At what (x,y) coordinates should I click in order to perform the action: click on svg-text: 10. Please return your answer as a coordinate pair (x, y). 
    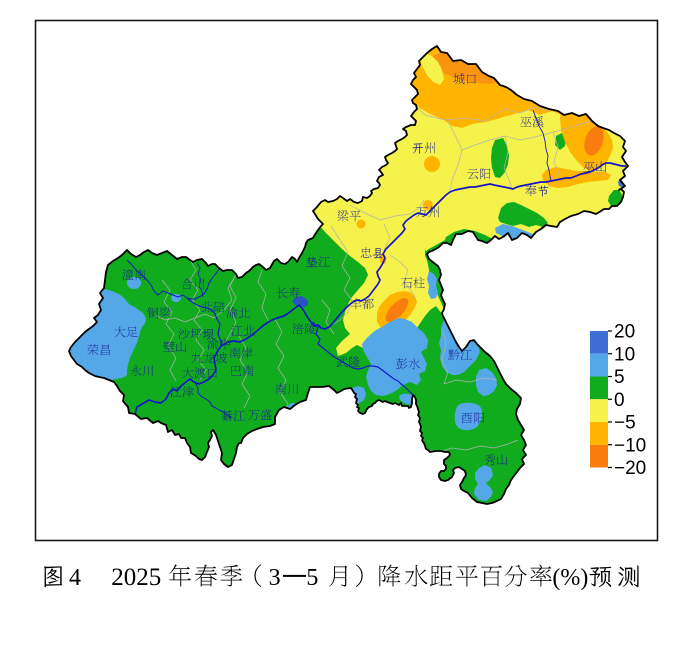
    Looking at the image, I should click on (624, 354).